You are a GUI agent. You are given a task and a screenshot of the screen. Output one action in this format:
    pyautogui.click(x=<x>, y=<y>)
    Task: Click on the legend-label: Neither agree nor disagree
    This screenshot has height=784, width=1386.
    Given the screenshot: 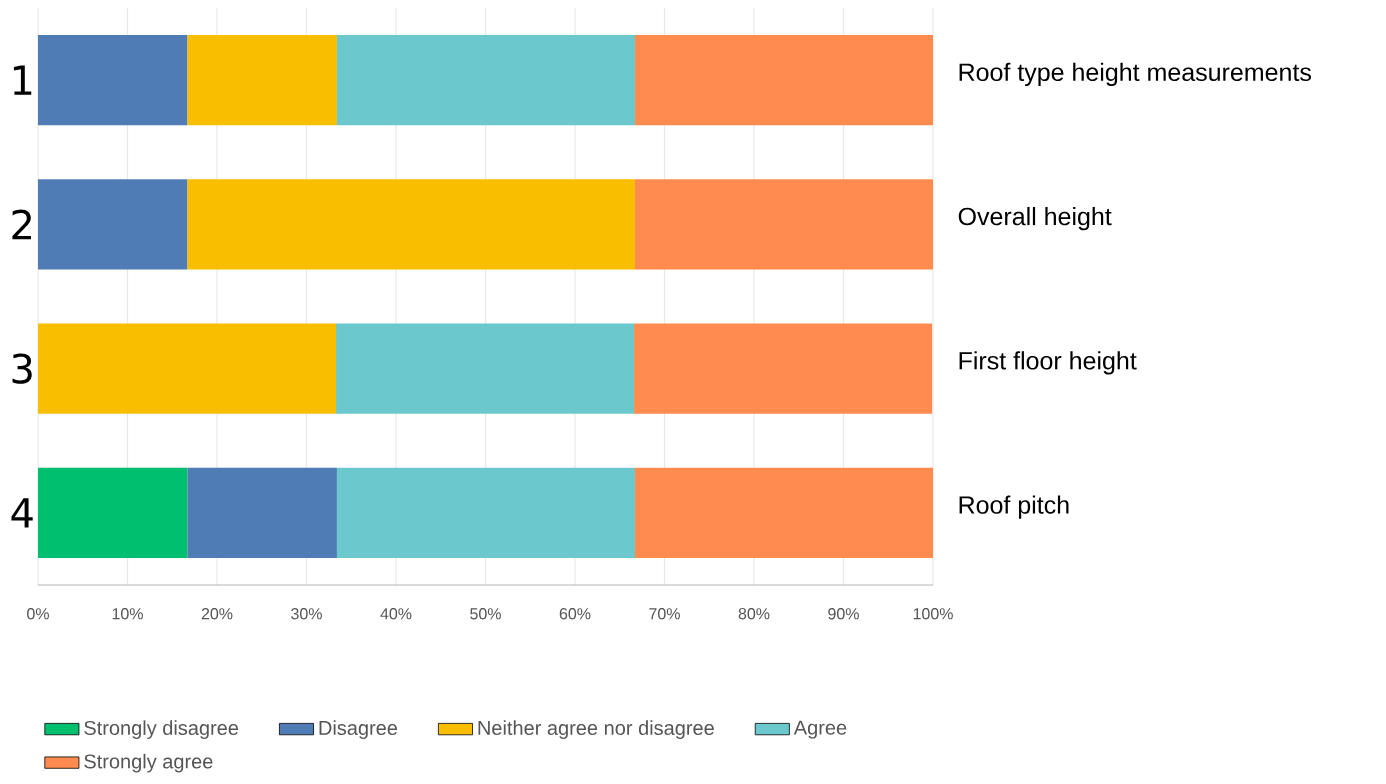 What is the action you would take?
    pyautogui.click(x=596, y=729)
    